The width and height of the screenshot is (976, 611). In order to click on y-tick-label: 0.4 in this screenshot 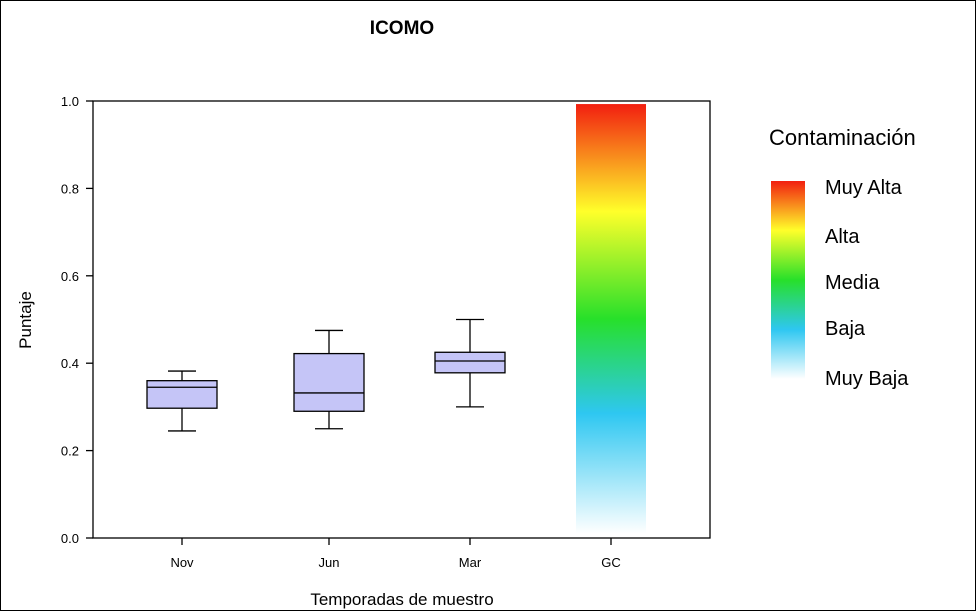, I will do `click(70, 363)`.